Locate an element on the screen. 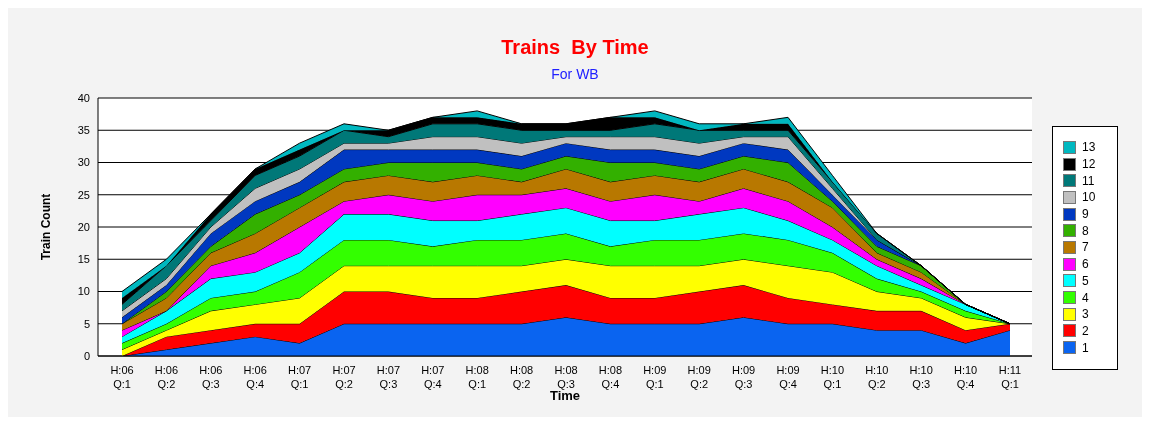 The width and height of the screenshot is (1150, 425). x-tick-label: H:11 Q:1 is located at coordinates (1010, 377).